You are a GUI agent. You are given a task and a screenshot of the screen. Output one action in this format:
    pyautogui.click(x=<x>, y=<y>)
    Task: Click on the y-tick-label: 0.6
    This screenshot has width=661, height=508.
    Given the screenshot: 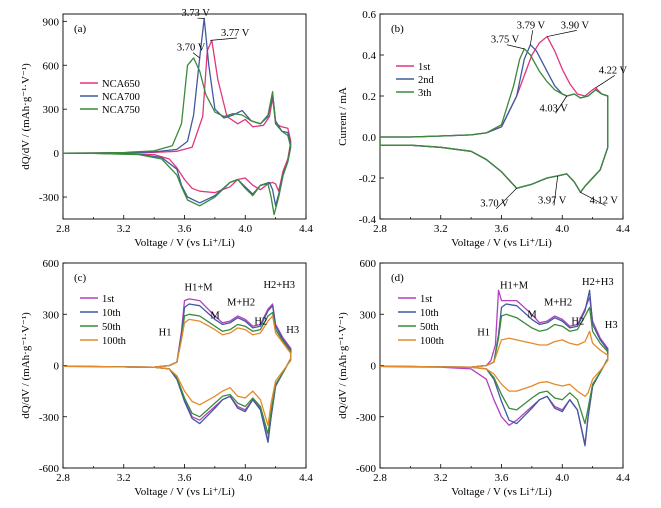 What is the action you would take?
    pyautogui.click(x=369, y=15)
    